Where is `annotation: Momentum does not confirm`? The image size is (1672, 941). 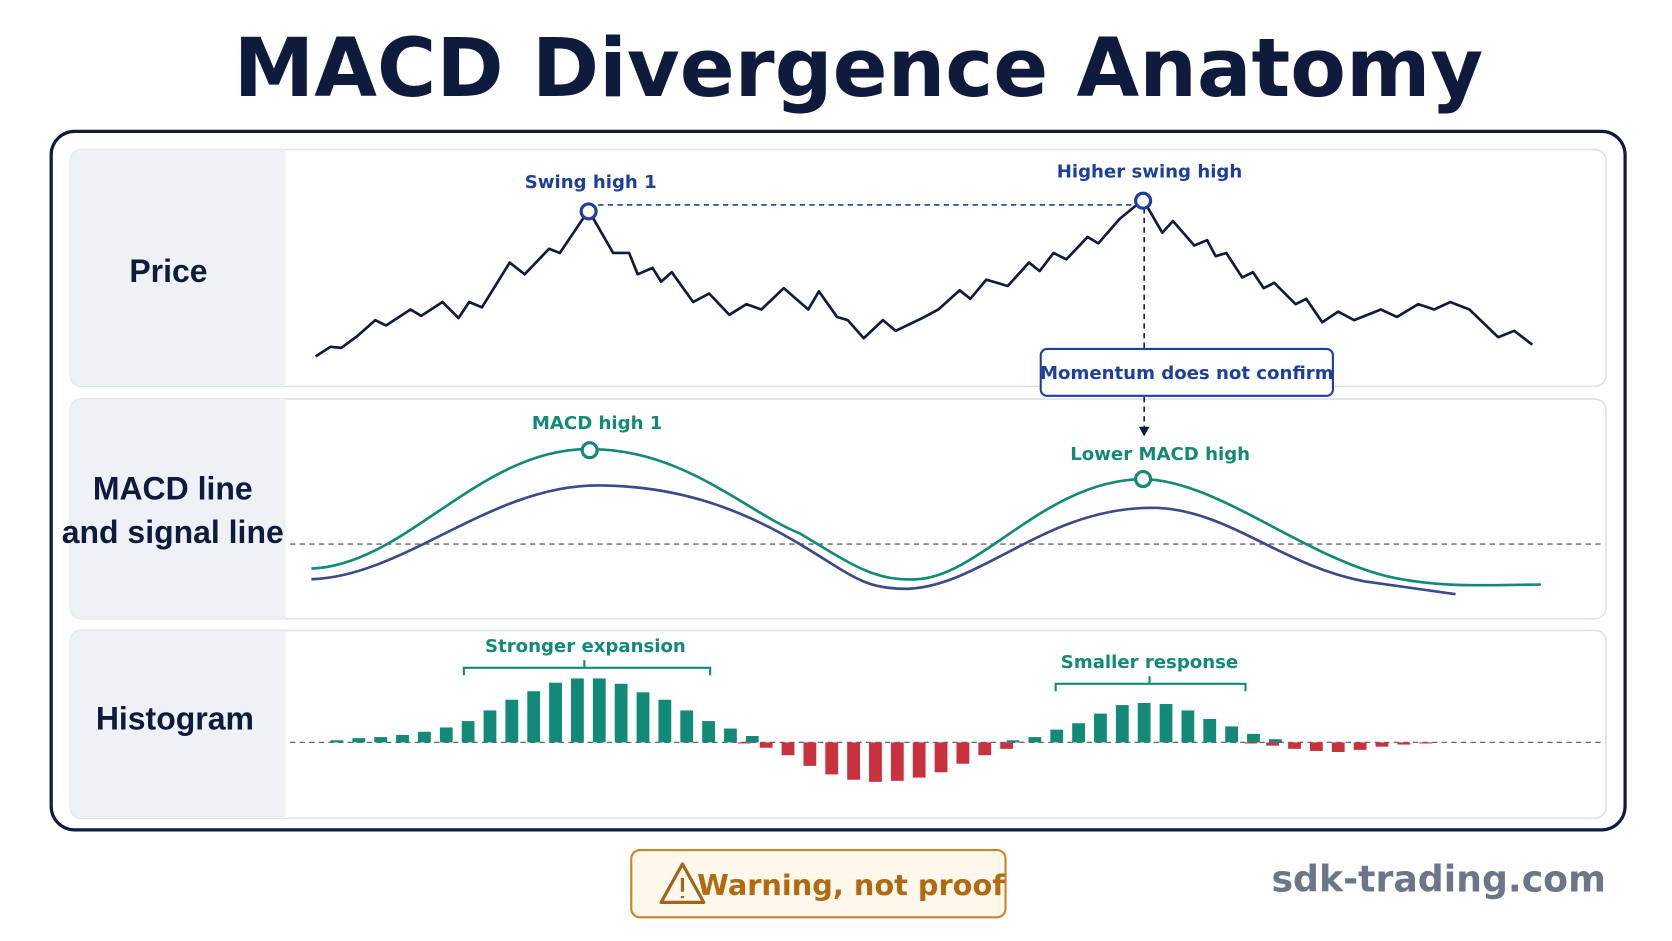
annotation: Momentum does not confirm is located at coordinates (1187, 373).